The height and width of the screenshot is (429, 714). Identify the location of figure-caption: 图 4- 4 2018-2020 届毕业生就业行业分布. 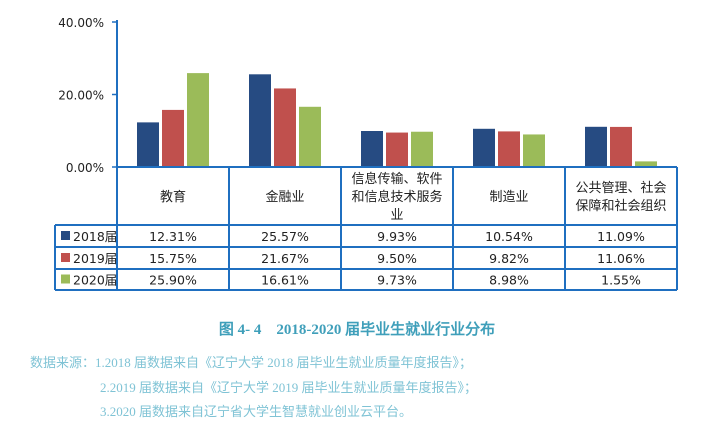
(357, 330).